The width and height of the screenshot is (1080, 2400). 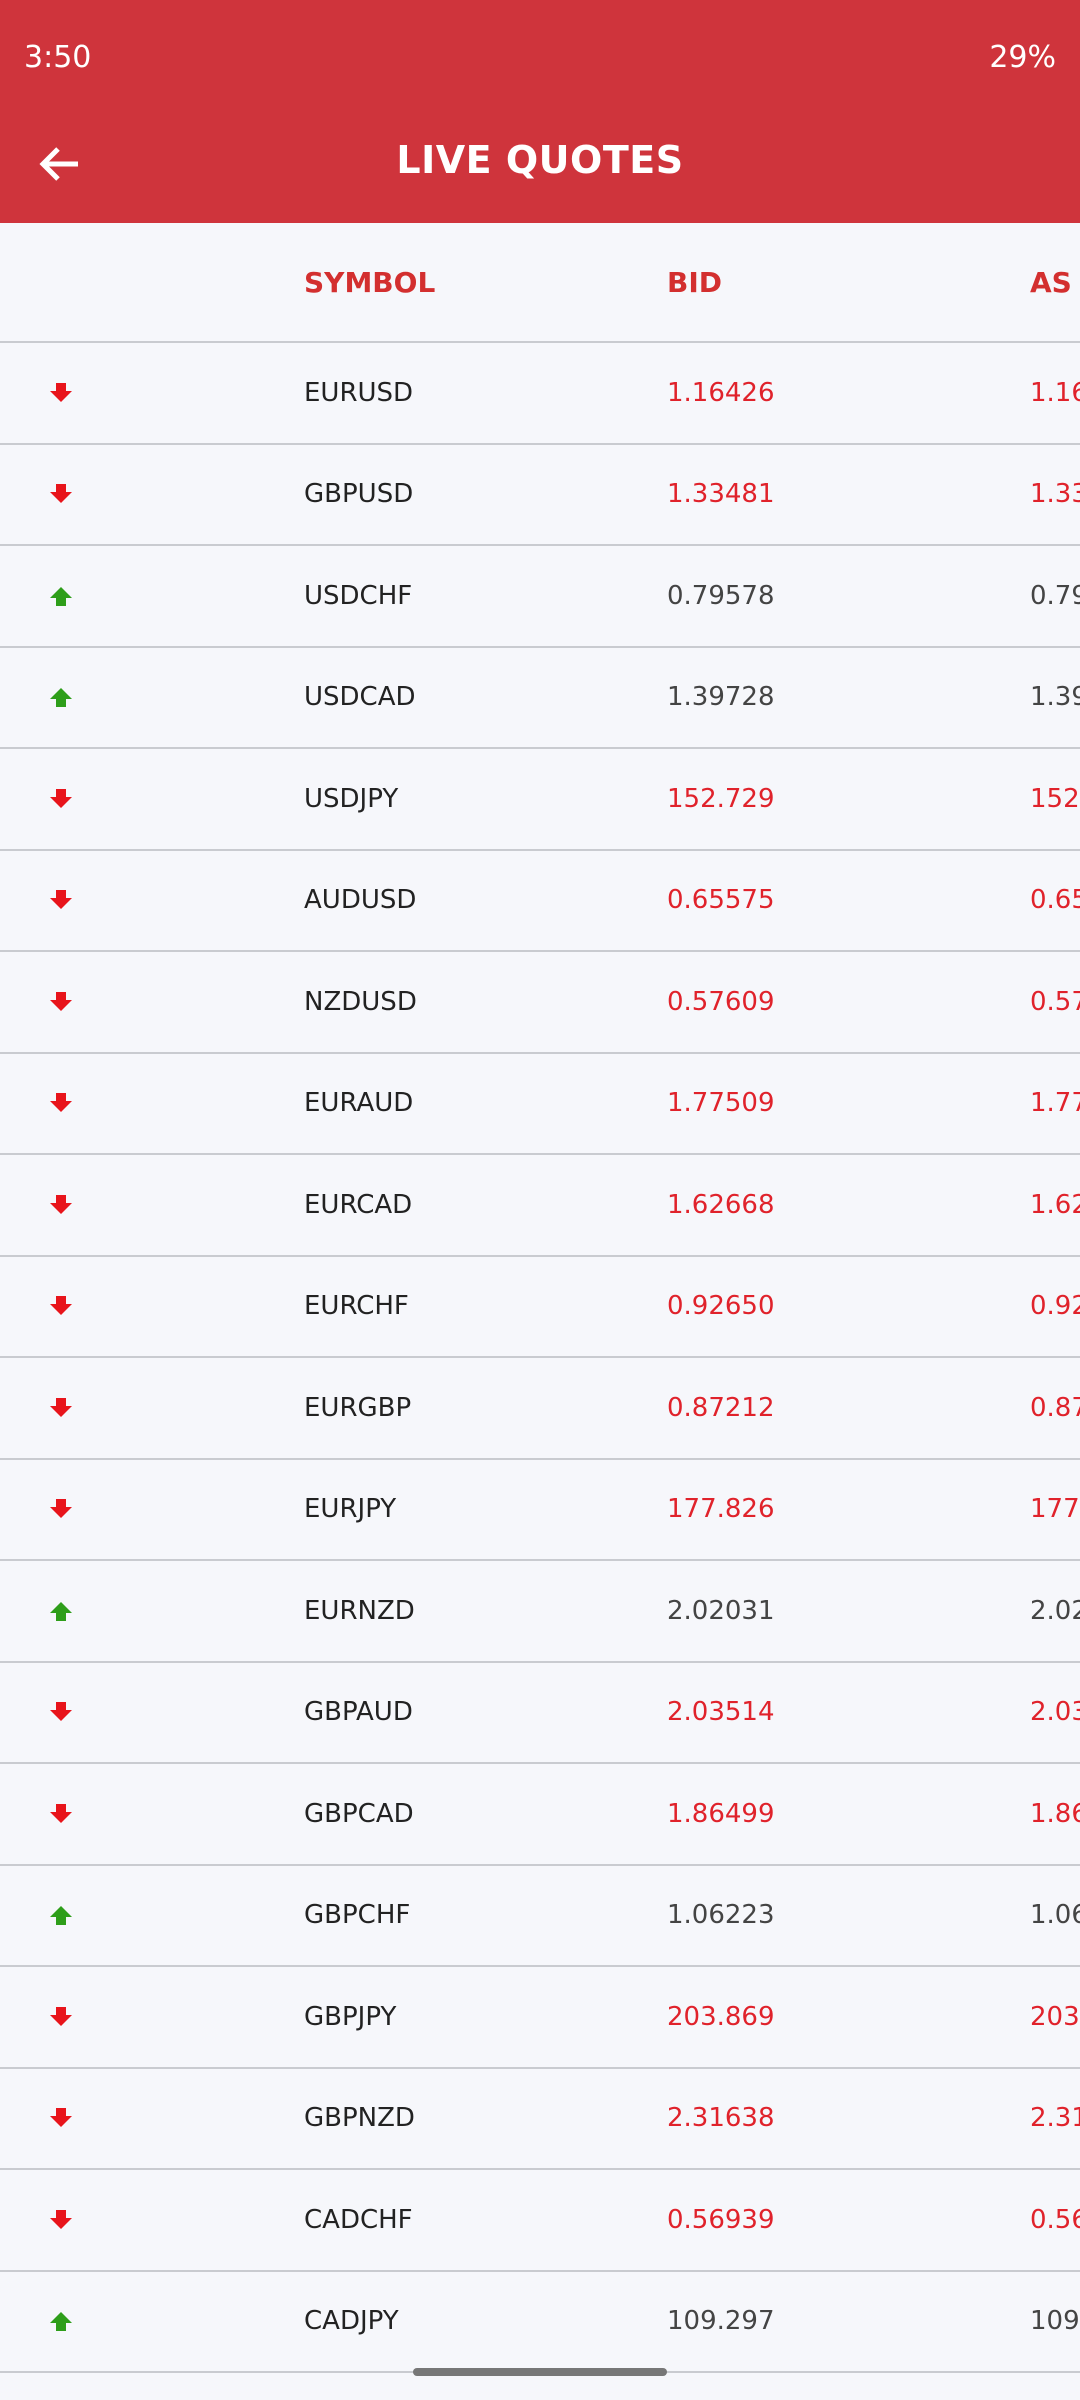 I want to click on quote-row: GBPNZD 2.31638 2.31, so click(x=540, y=2119).